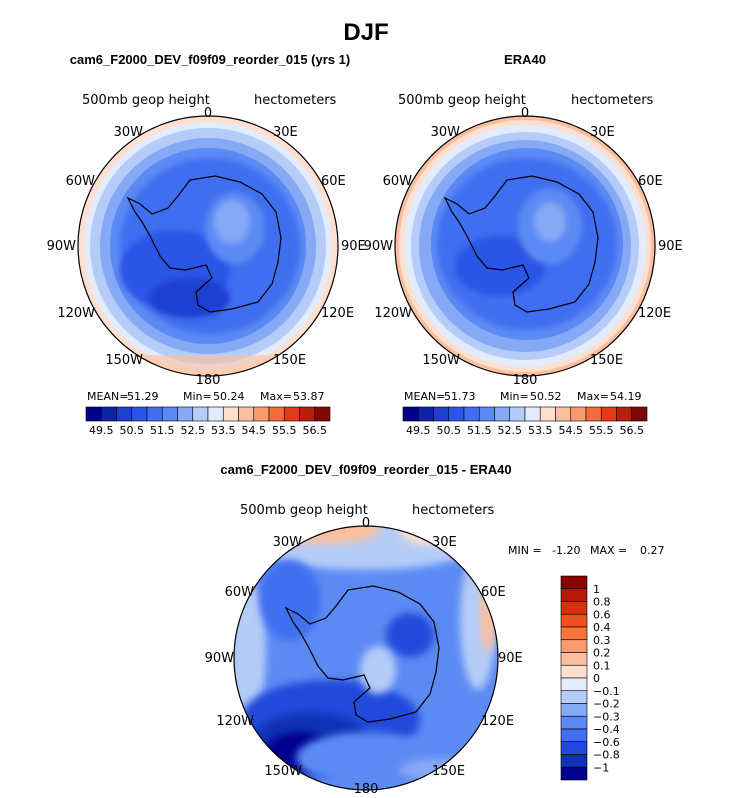 This screenshot has width=733, height=798. What do you see at coordinates (602, 627) in the screenshot?
I see `colorbar-tick-label: 0.4` at bounding box center [602, 627].